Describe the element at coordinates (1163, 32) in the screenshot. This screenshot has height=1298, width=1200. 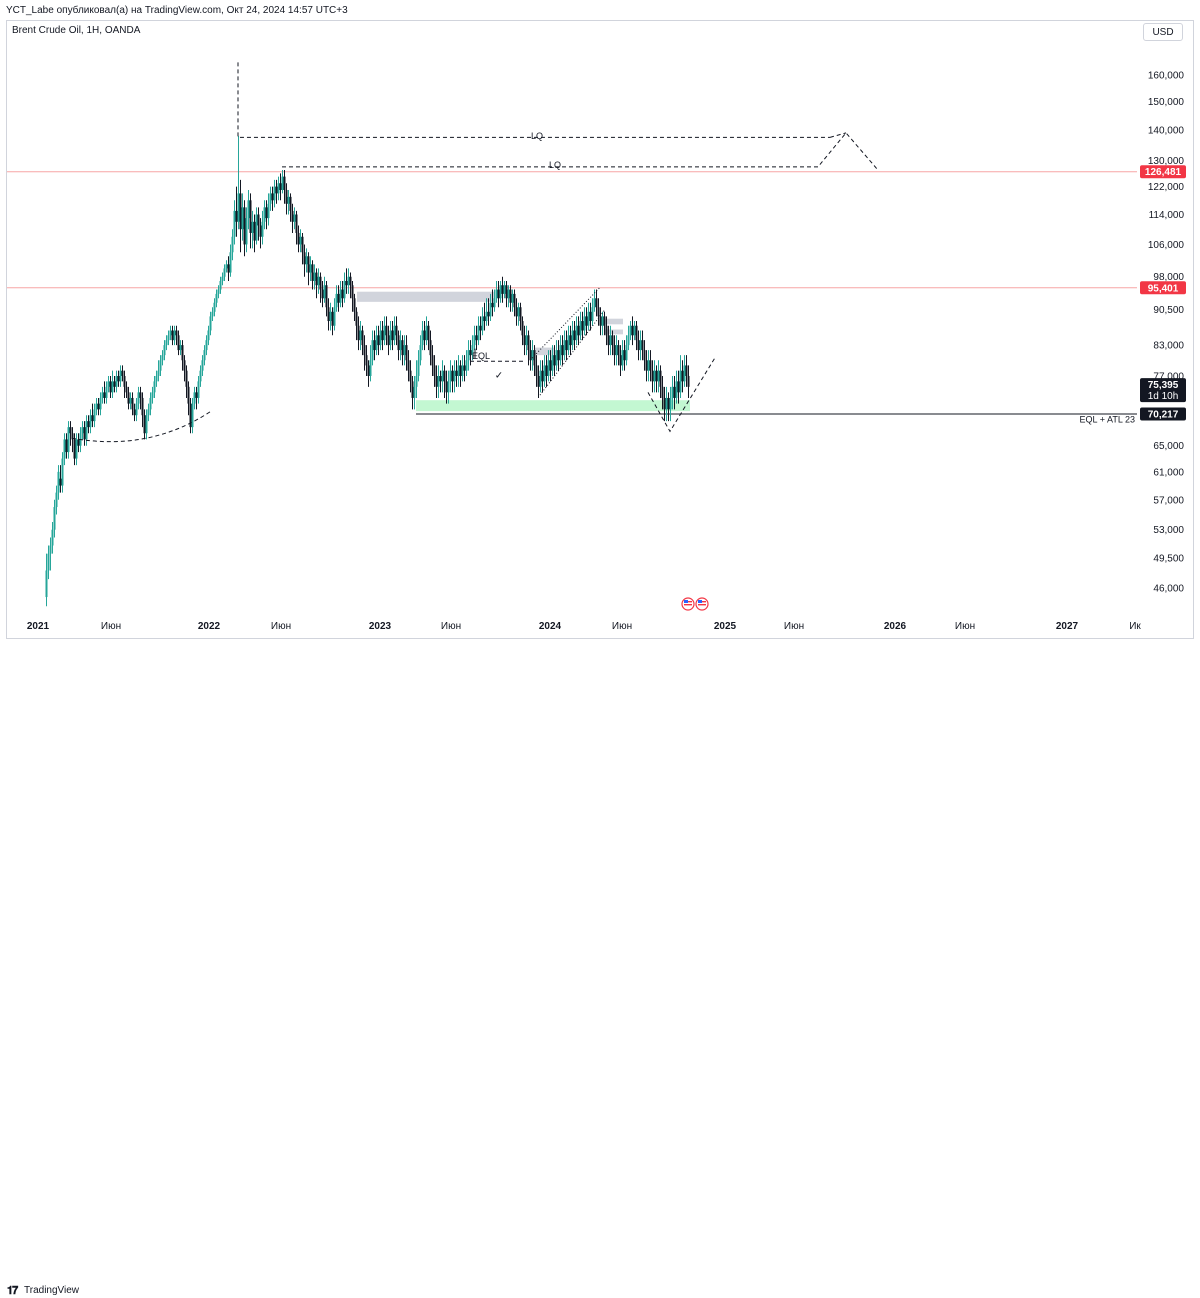
I see `currency-button: USD` at that location.